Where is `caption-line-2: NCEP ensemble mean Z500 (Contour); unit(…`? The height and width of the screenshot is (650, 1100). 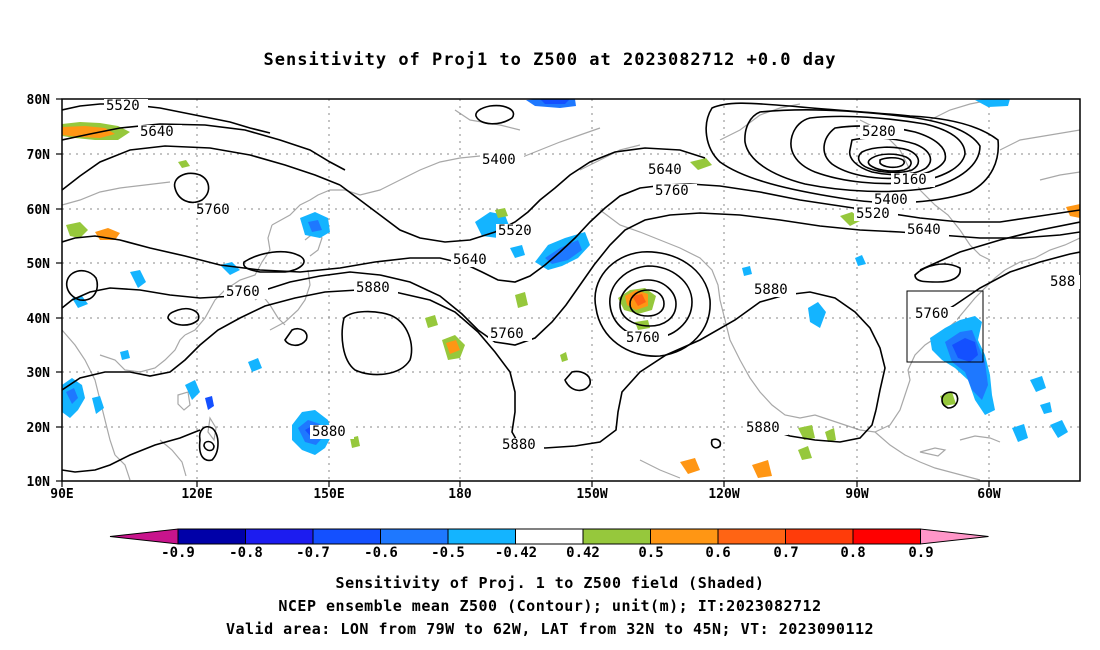
caption-line-2: NCEP ensemble mean Z500 (Contour); unit(… is located at coordinates (550, 606).